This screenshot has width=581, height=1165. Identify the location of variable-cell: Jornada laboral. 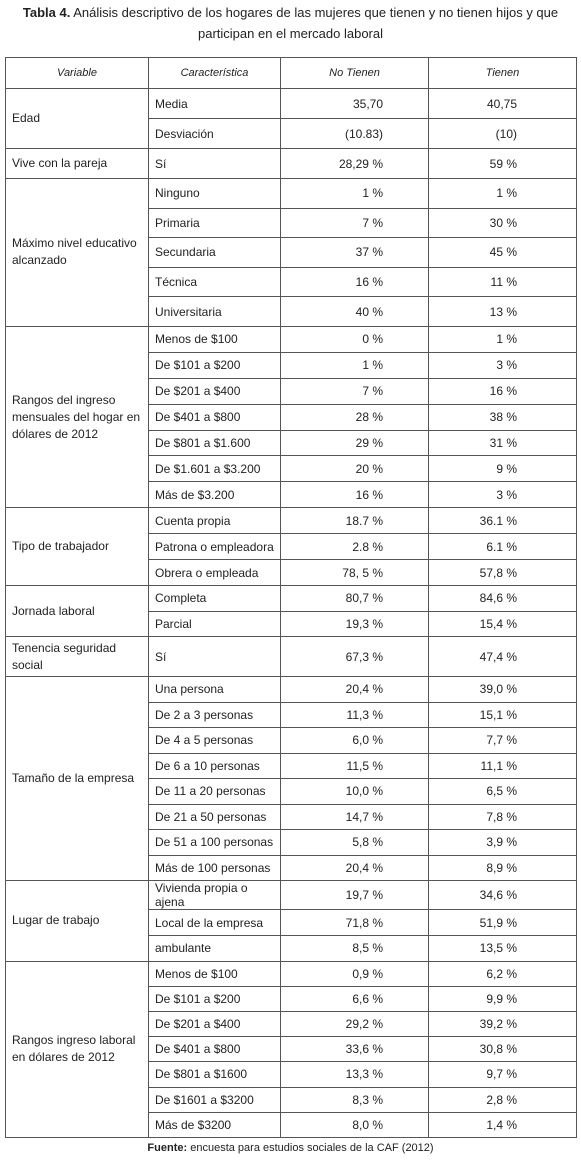
(77, 611).